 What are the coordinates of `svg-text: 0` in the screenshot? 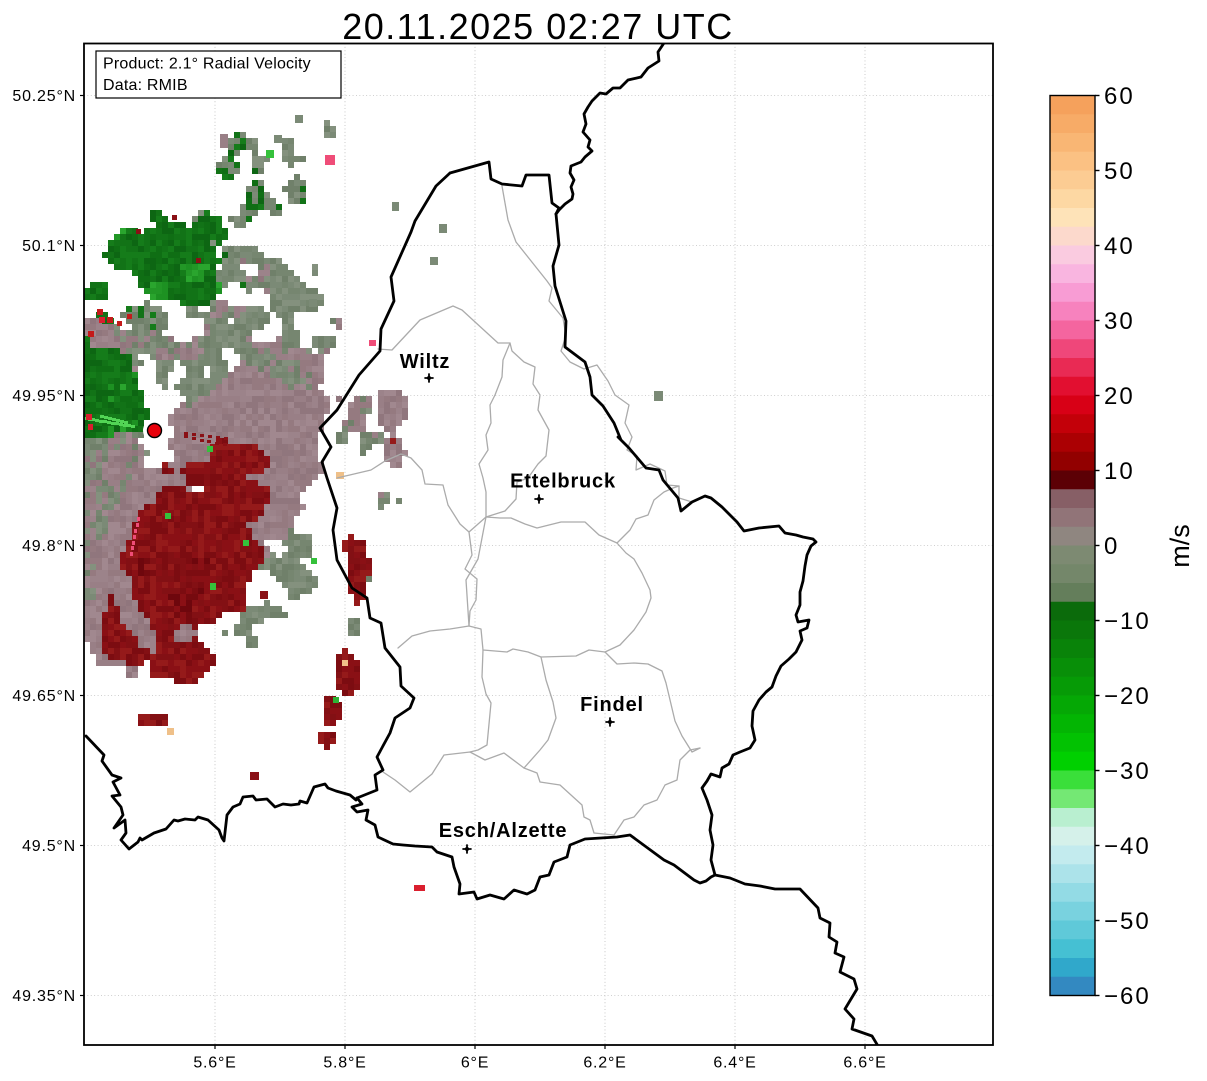 It's located at (1111, 546).